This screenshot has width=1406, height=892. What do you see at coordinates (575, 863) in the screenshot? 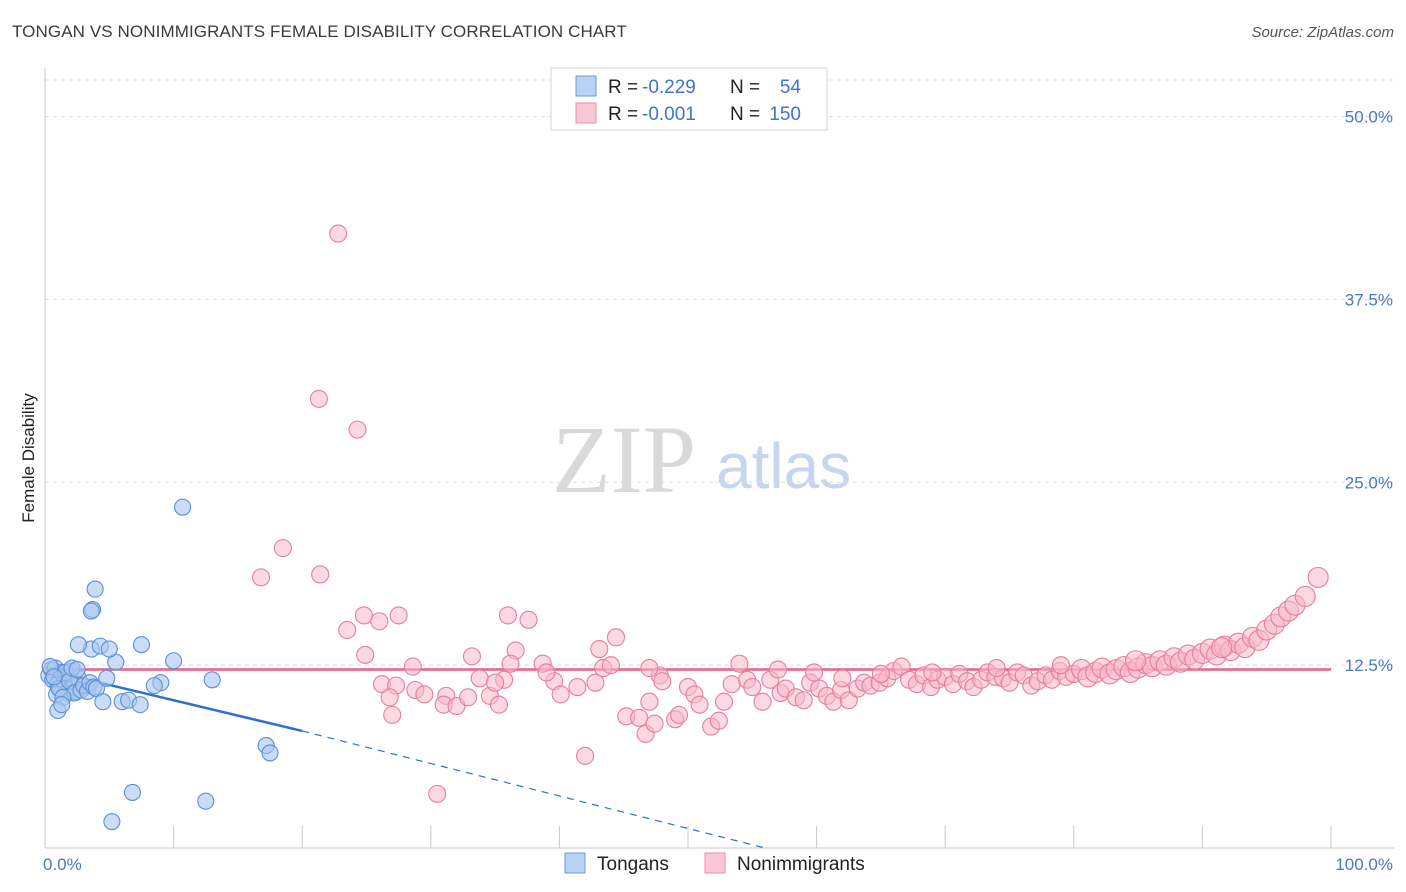
I see `series-legend-swatch-tongans` at bounding box center [575, 863].